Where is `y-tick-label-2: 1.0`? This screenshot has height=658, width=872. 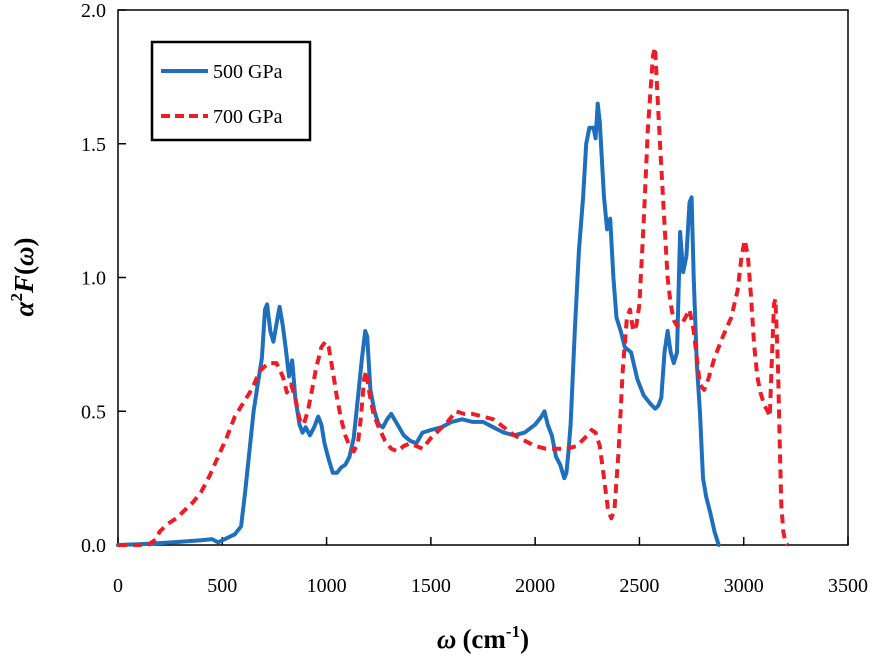
y-tick-label-2: 1.0 is located at coordinates (93, 279).